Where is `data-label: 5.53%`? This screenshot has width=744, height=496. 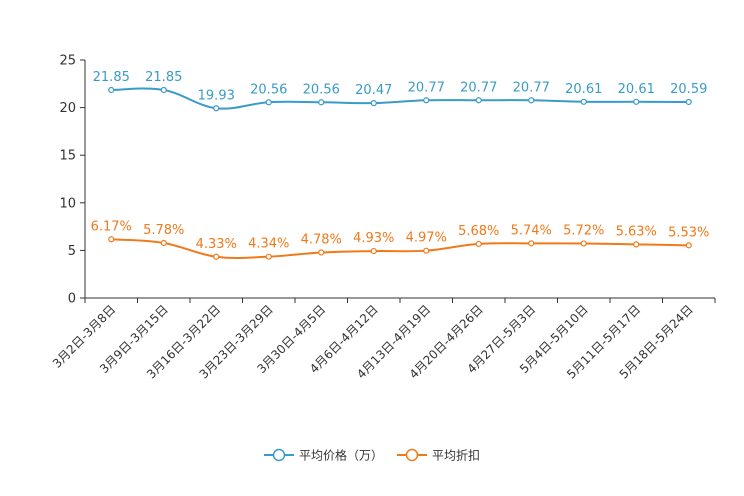 data-label: 5.53% is located at coordinates (688, 232).